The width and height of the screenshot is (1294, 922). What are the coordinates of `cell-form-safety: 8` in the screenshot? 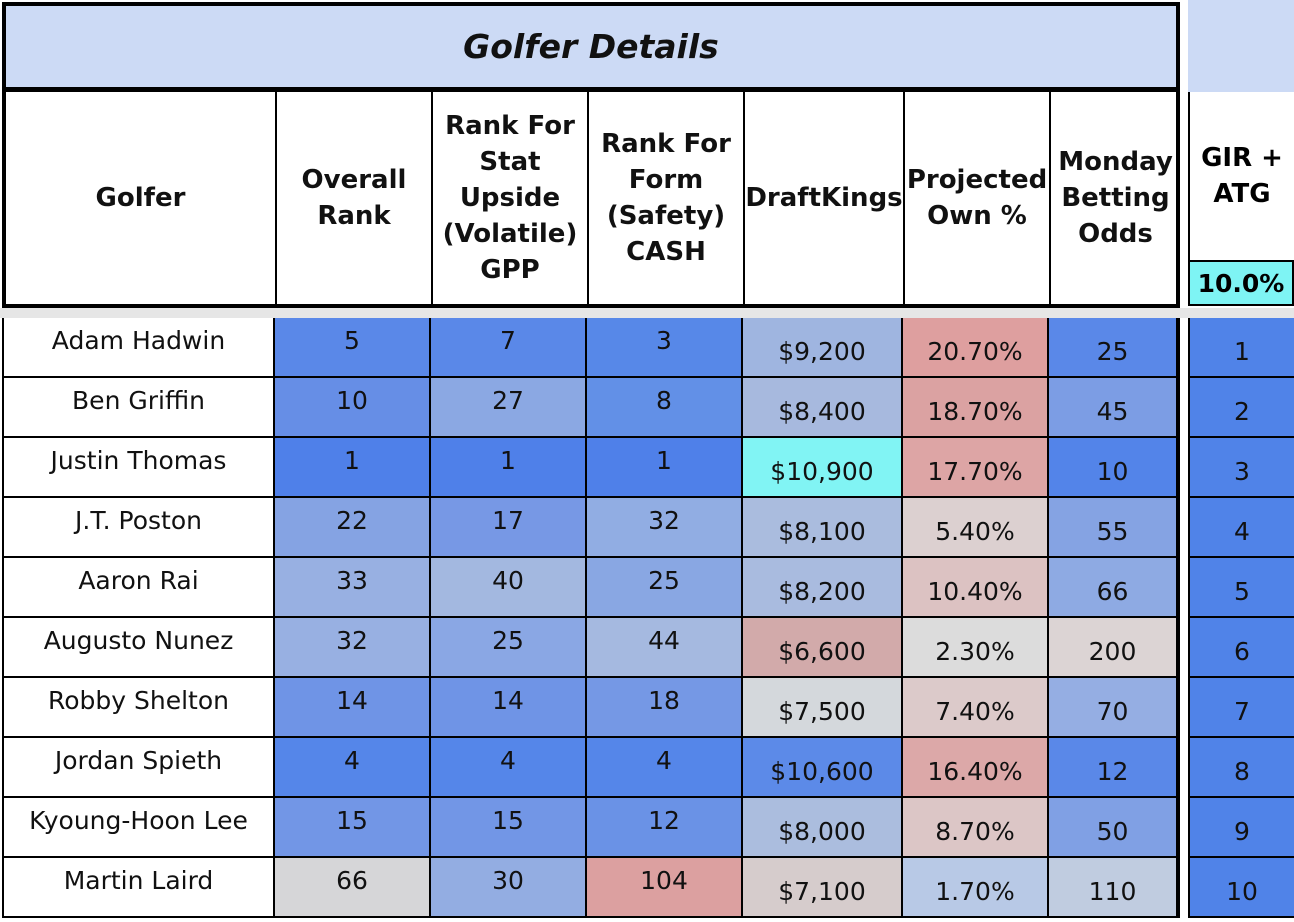 It's located at (665, 408).